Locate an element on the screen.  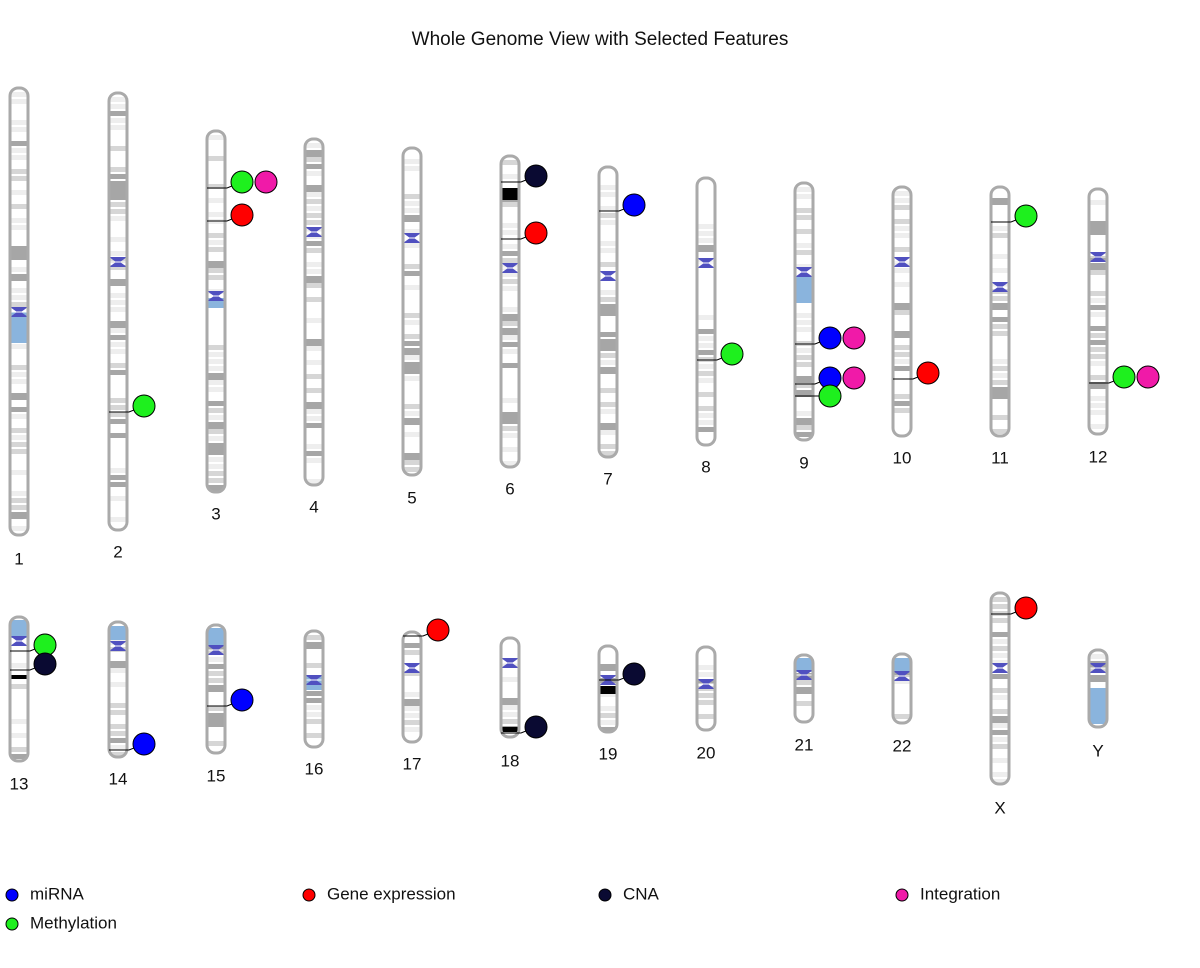
legend-label: Integration is located at coordinates (960, 893).